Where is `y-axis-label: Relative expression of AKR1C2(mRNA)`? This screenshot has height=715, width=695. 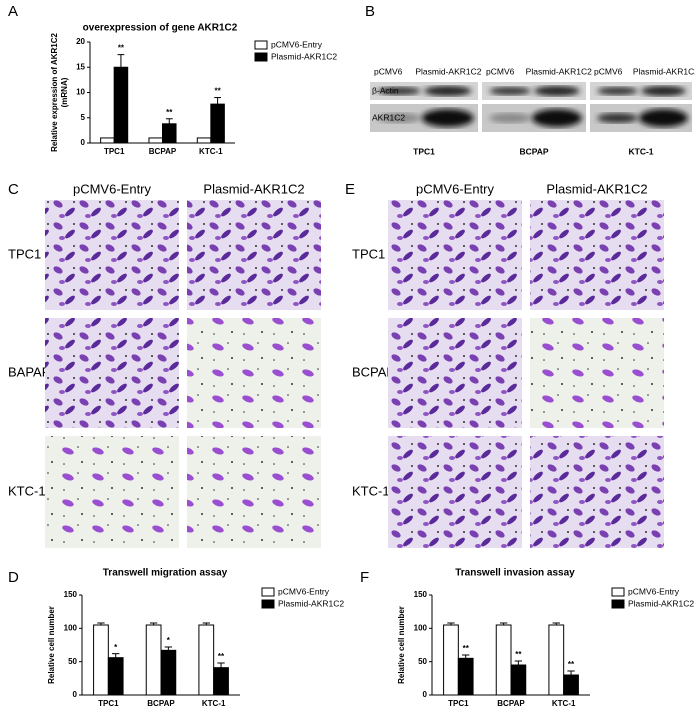
y-axis-label: Relative expression of AKR1C2(mRNA) is located at coordinates (59, 92).